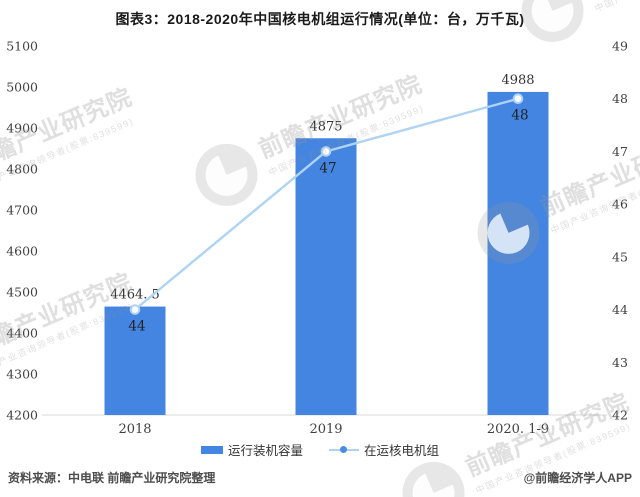 This screenshot has width=640, height=497. Describe the element at coordinates (22, 210) in the screenshot. I see `left-axis-tick: 4700` at that location.